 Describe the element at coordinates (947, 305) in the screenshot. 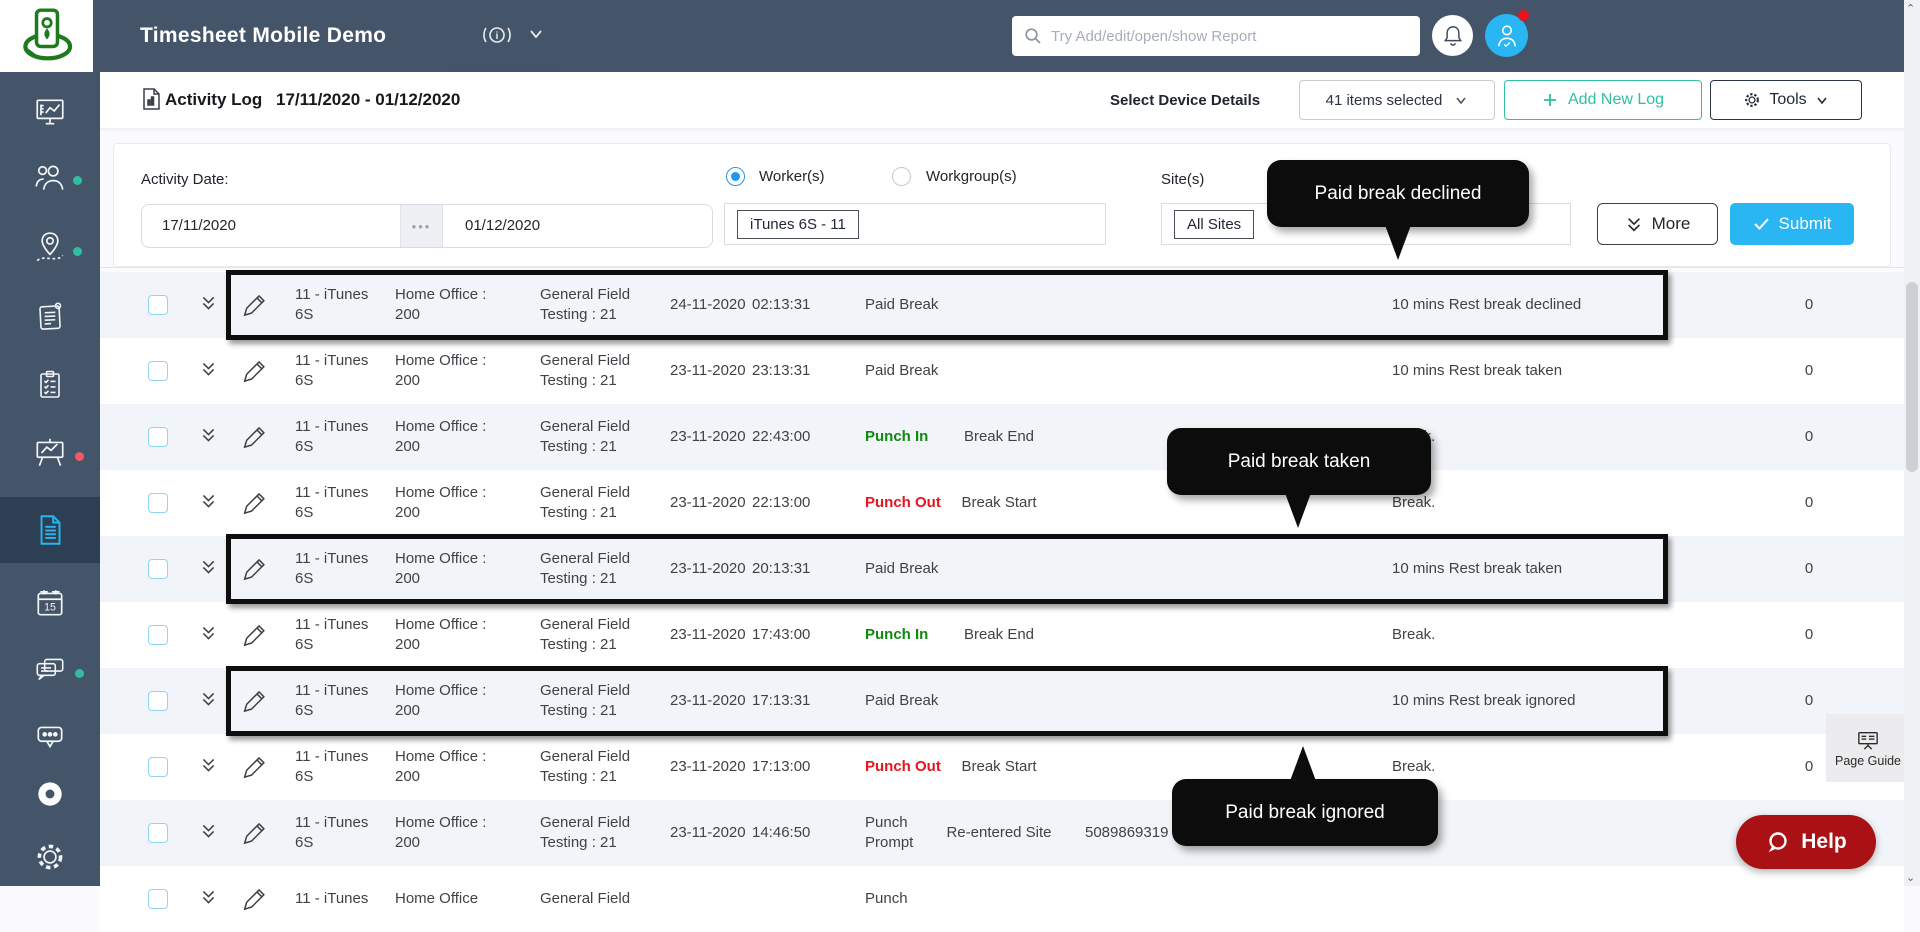

I see `annotation-highlight-box` at that location.